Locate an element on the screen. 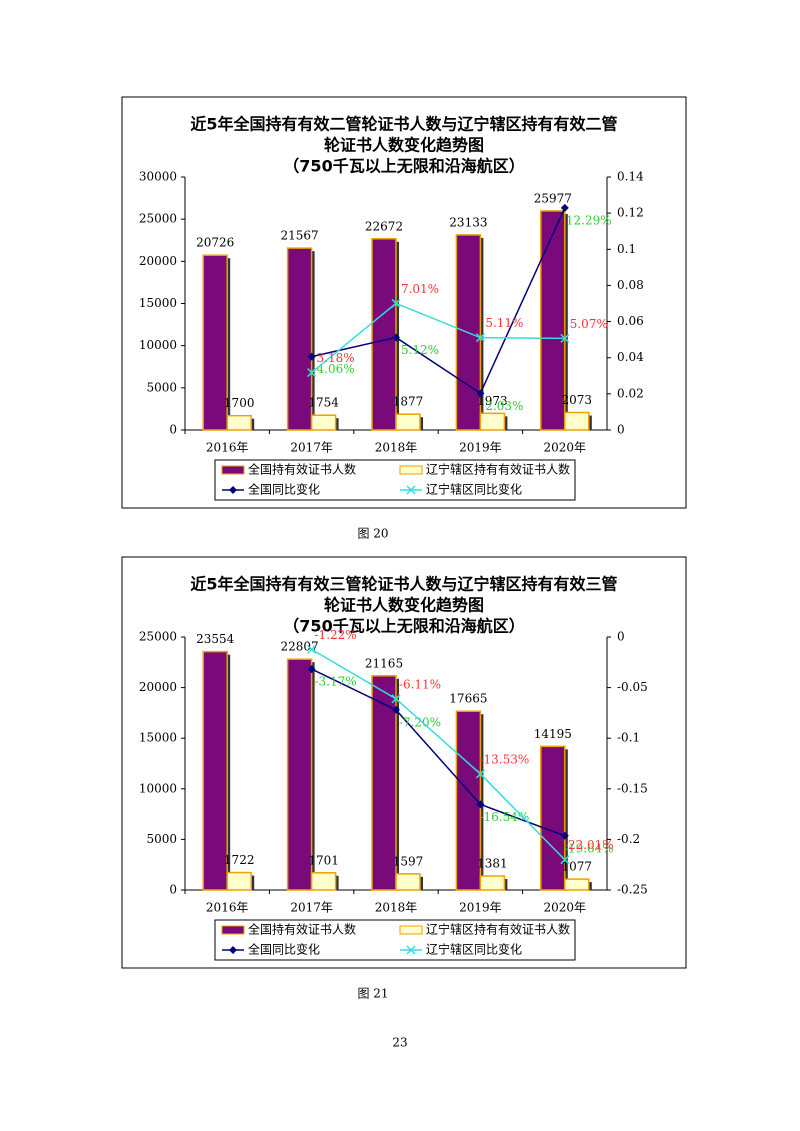  y2-tick-label: -0.2 is located at coordinates (628, 839).